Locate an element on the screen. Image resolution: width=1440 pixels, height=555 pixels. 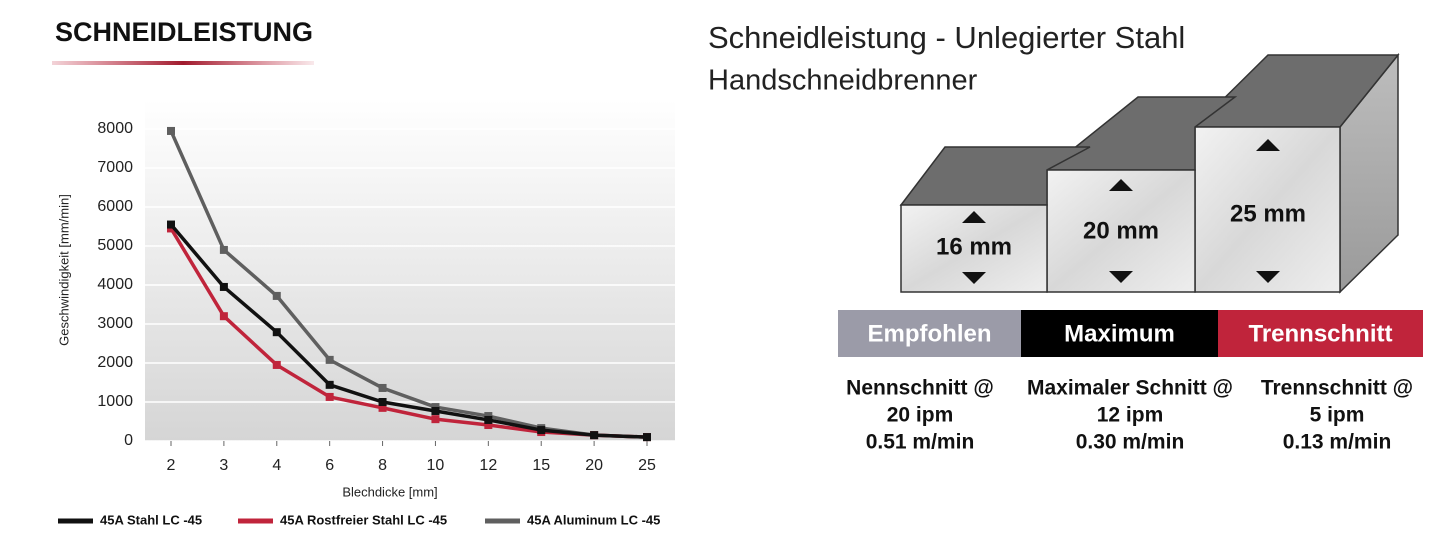
column-text: Nennschnitt @ is located at coordinates (920, 388).